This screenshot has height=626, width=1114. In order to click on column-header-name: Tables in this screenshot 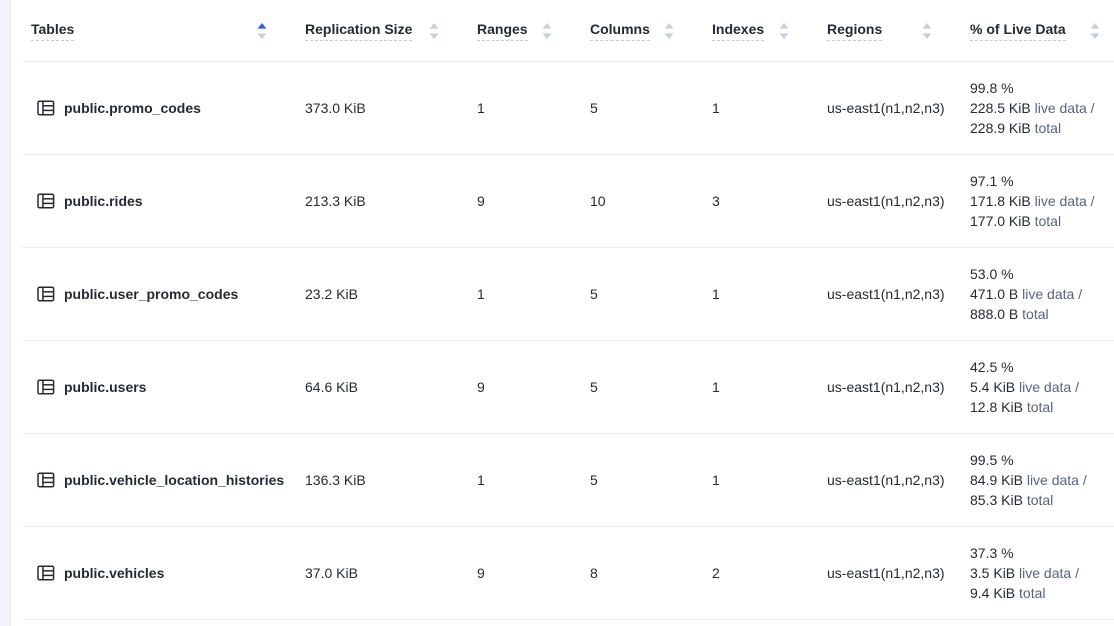, I will do `click(164, 31)`.